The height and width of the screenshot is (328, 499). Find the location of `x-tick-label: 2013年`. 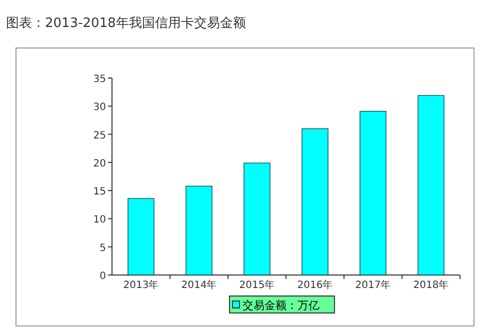

x-tick-label: 2013年 is located at coordinates (141, 285).